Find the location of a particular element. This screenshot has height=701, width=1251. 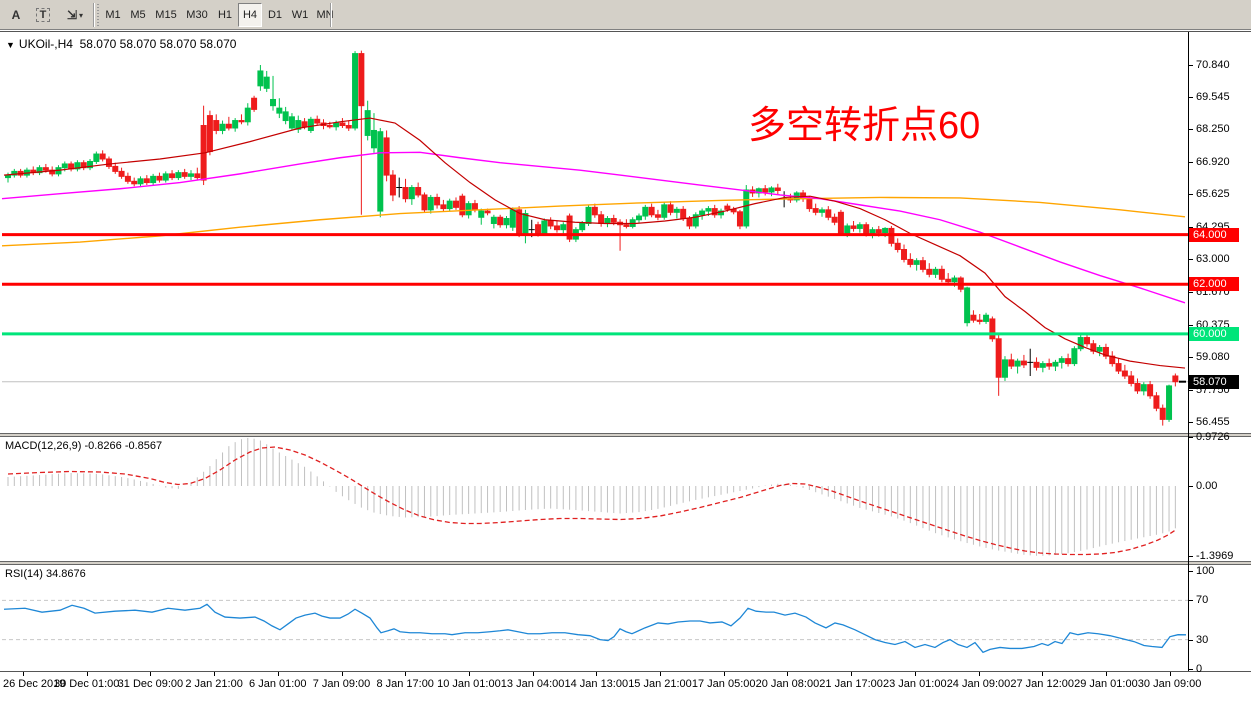

rsi-indicator-label: RSI(14) 34.8676 is located at coordinates (45, 574).